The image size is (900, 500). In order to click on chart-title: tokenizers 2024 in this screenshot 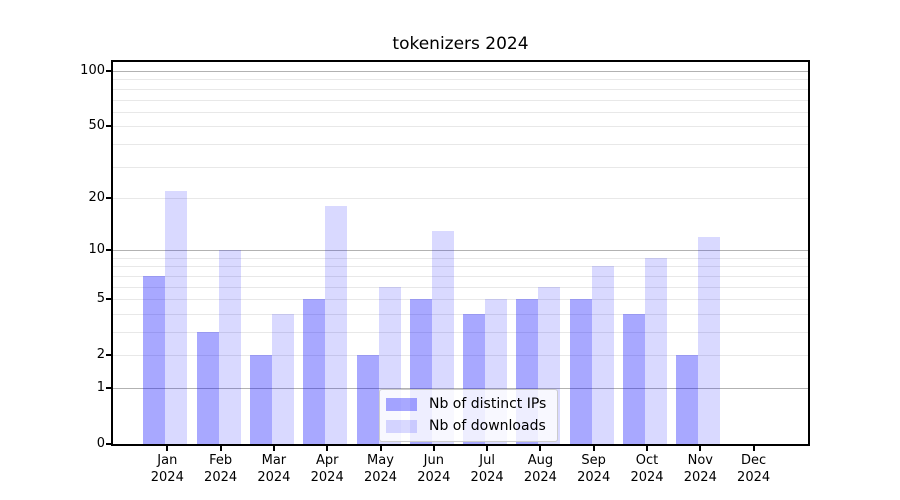, I will do `click(460, 44)`.